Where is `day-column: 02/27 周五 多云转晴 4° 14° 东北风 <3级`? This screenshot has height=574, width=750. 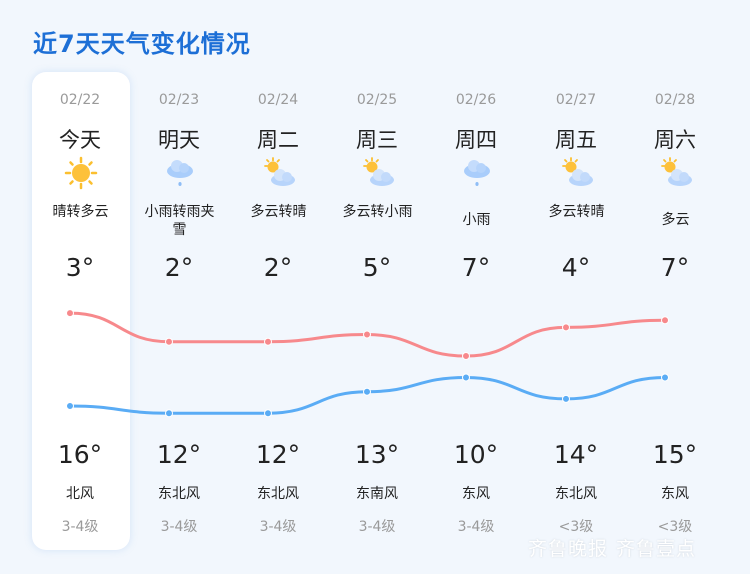
day-column: 02/27 周五 多云转晴 4° 14° 东北风 <3级 is located at coordinates (576, 287).